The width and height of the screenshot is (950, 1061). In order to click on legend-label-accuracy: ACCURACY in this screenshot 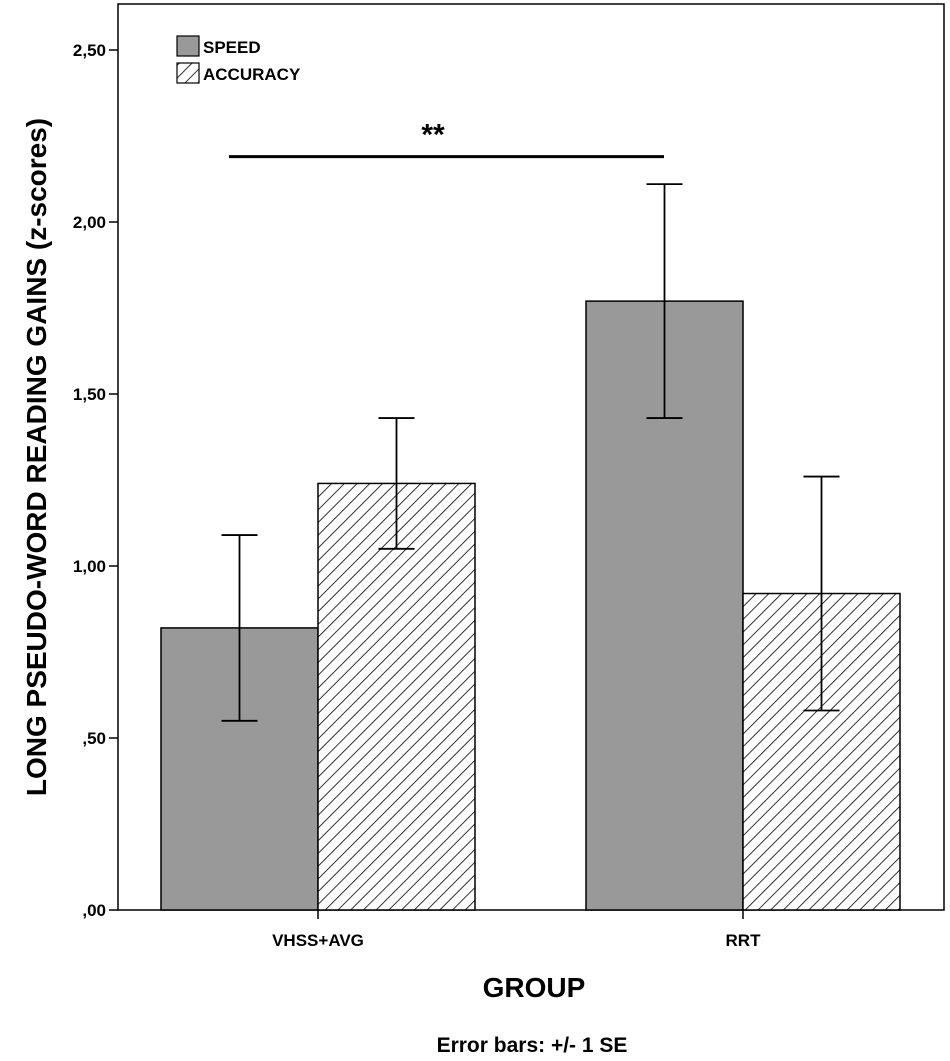, I will do `click(252, 74)`.